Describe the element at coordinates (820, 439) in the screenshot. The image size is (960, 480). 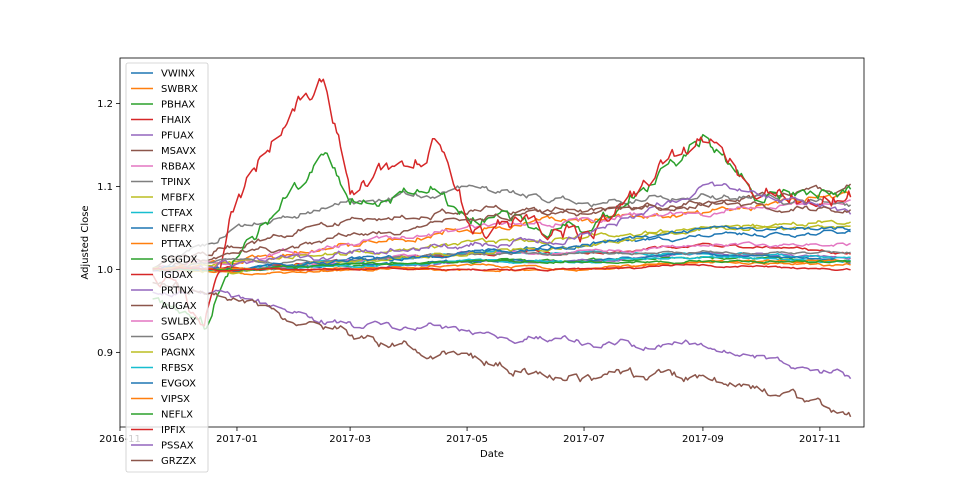
I see `x-tick-label: 2017-11` at that location.